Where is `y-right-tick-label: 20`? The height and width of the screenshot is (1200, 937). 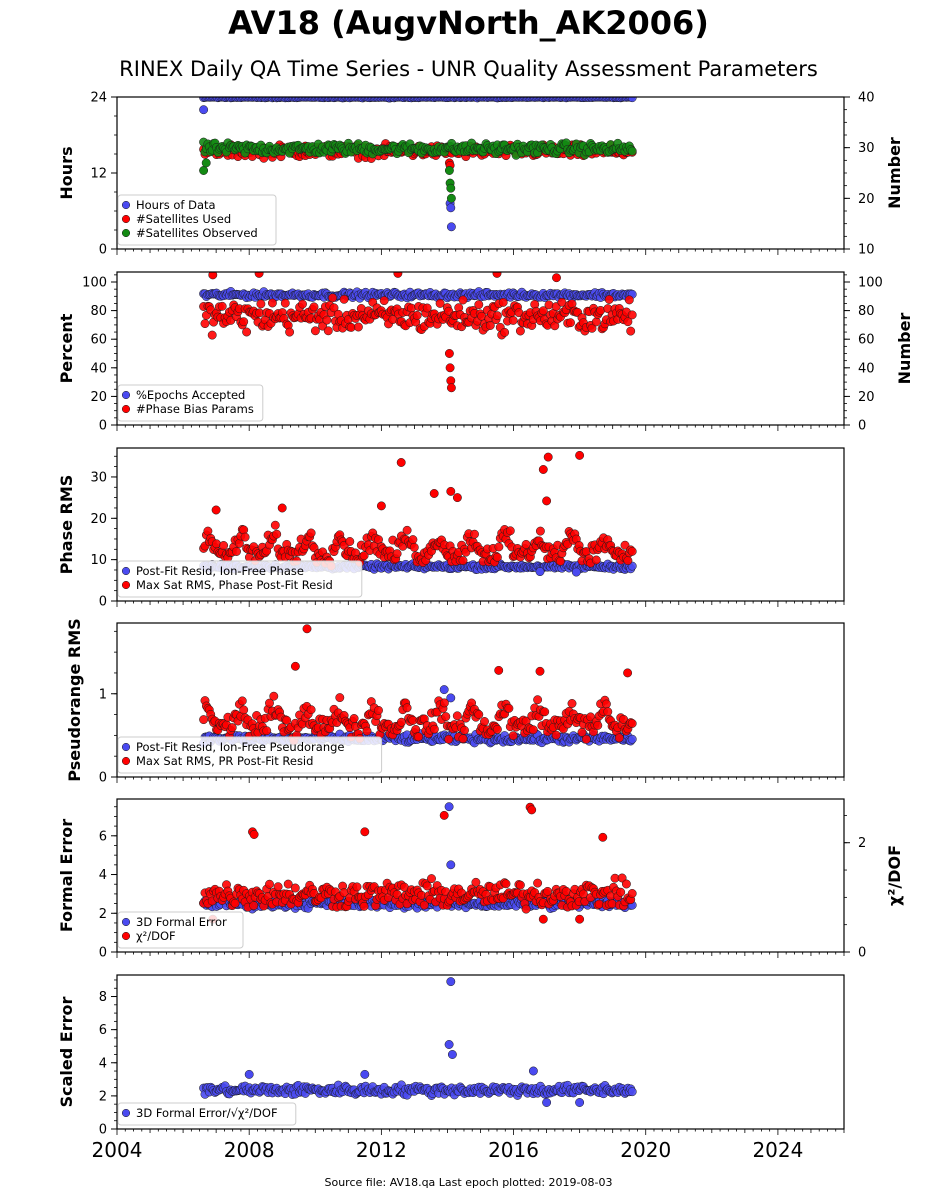 y-right-tick-label: 20 is located at coordinates (866, 397).